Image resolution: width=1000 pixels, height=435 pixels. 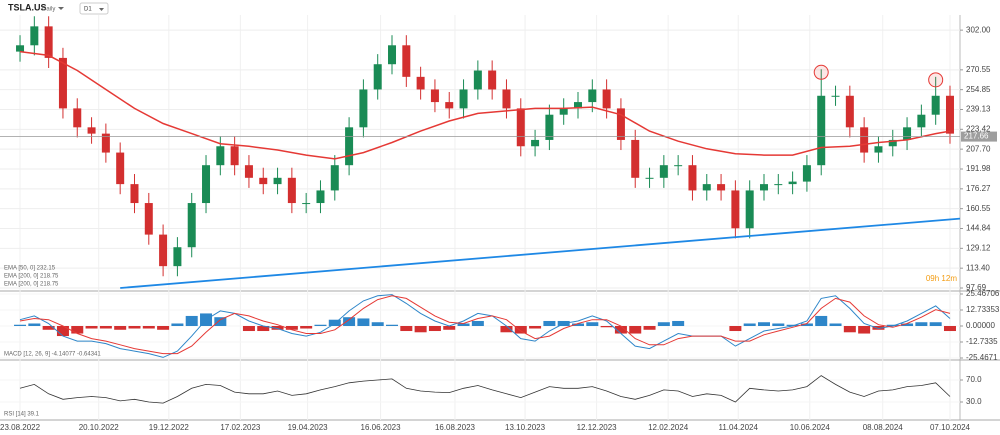 What do you see at coordinates (980, 325) in the screenshot?
I see `y-tick-label: 0.00000` at bounding box center [980, 325].